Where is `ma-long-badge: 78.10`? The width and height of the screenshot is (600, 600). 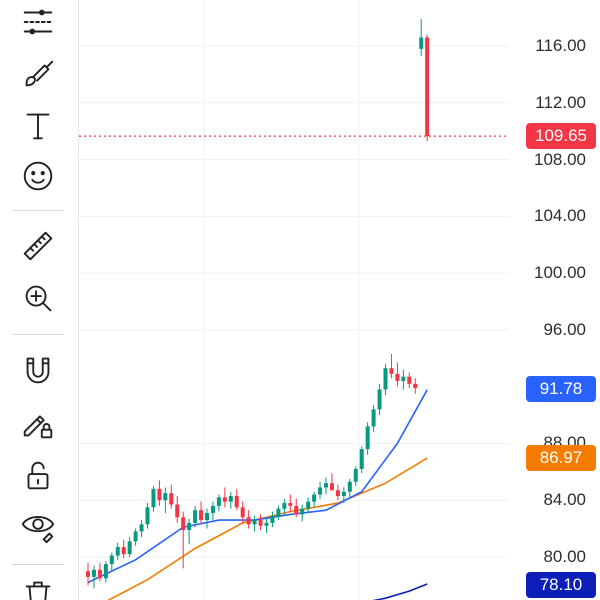 ma-long-badge: 78.10 is located at coordinates (561, 585).